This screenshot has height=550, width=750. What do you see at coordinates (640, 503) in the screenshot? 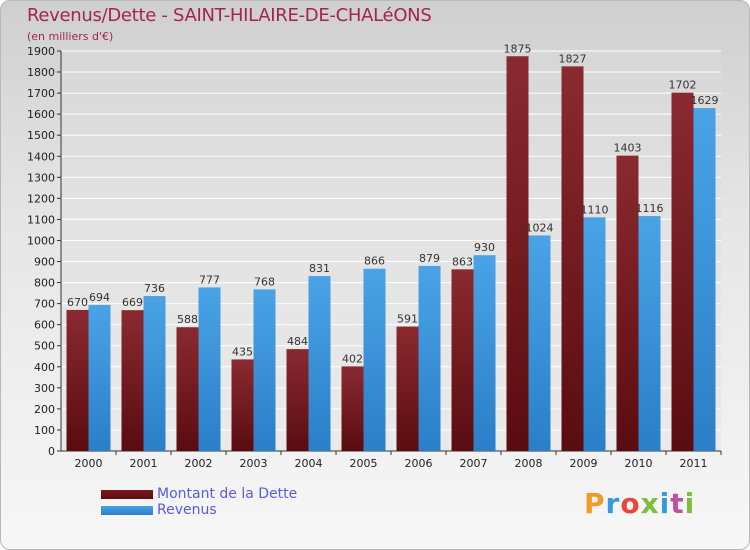
I see `proxiti-logo: Proxiti` at bounding box center [640, 503].